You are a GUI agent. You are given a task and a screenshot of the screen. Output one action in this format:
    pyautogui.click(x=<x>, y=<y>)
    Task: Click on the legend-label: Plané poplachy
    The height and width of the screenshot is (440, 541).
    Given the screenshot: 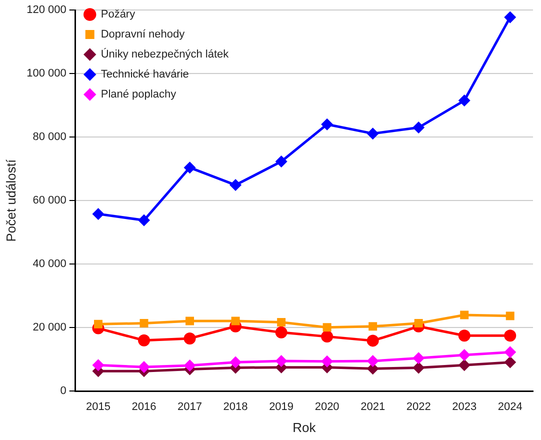 What is the action you would take?
    pyautogui.click(x=138, y=94)
    